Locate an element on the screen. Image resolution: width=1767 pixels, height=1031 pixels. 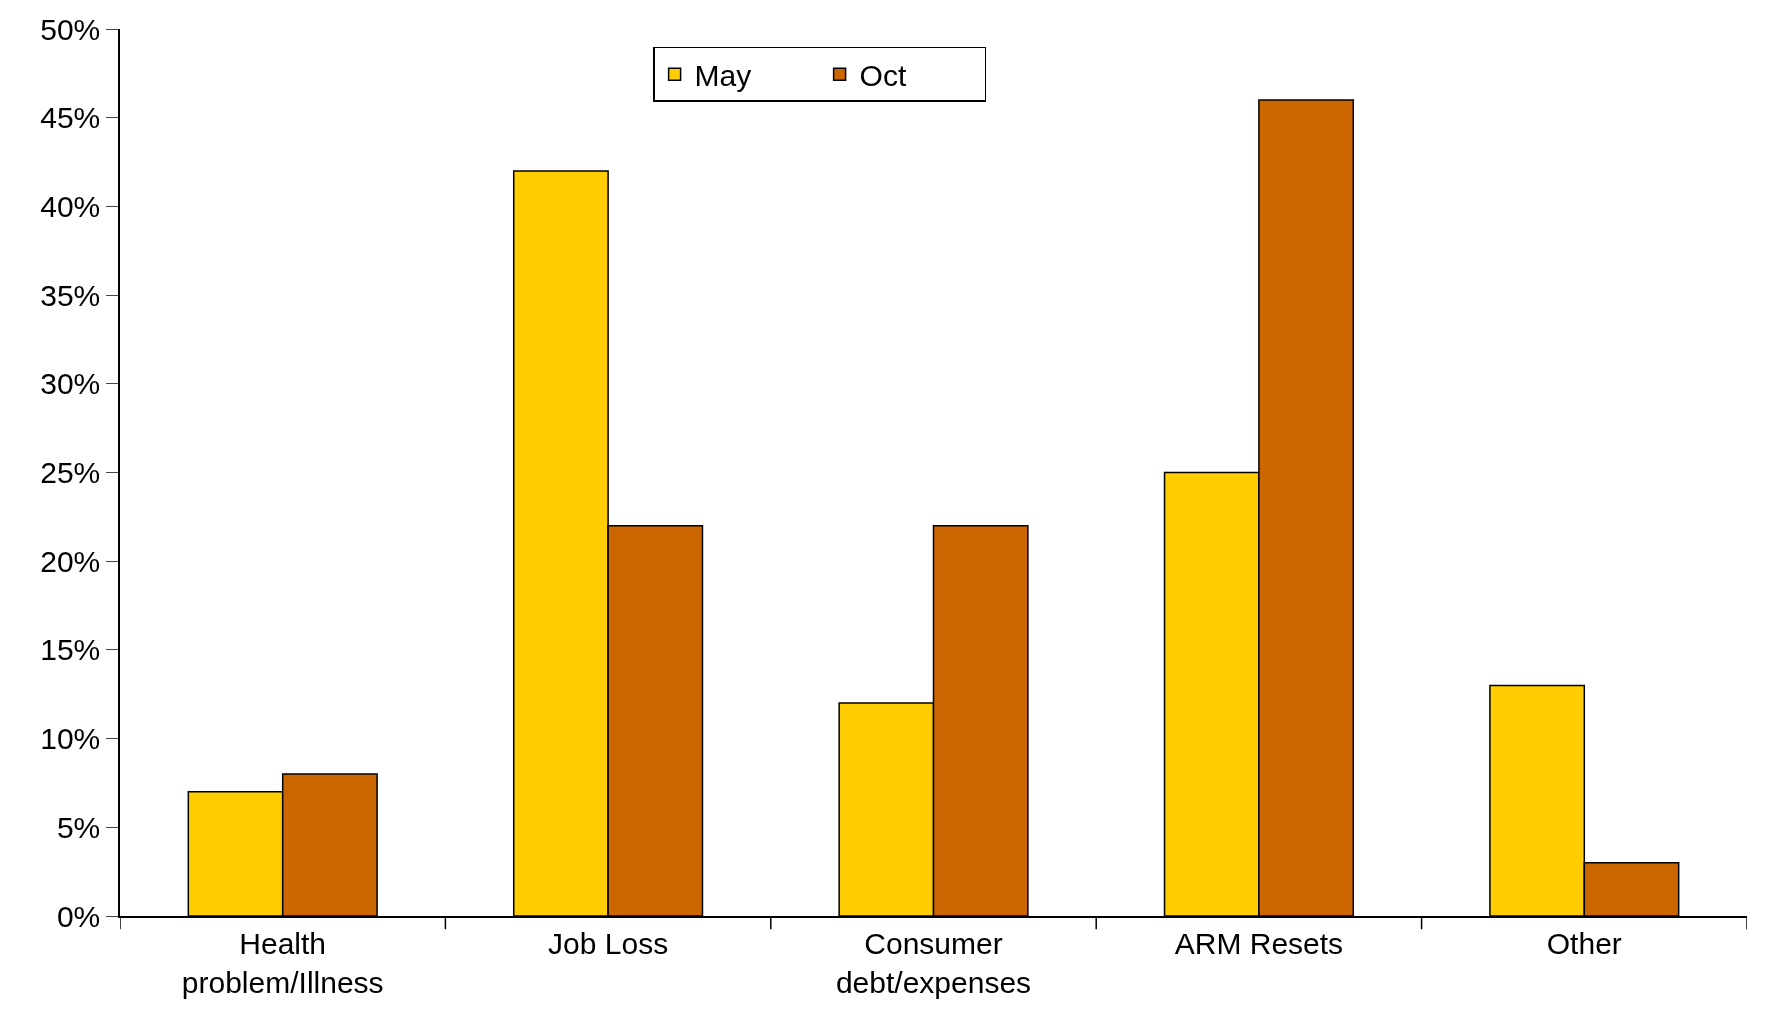
y-tick-label: 5% is located at coordinates (78, 827).